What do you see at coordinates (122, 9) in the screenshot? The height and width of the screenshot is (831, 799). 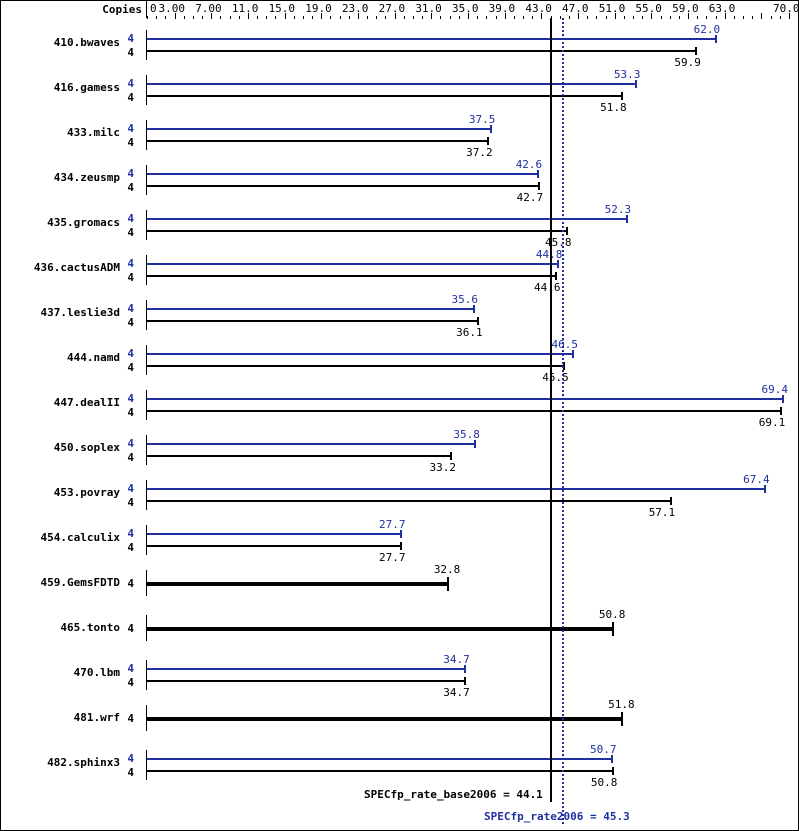 I see `copies-header: Copies` at bounding box center [122, 9].